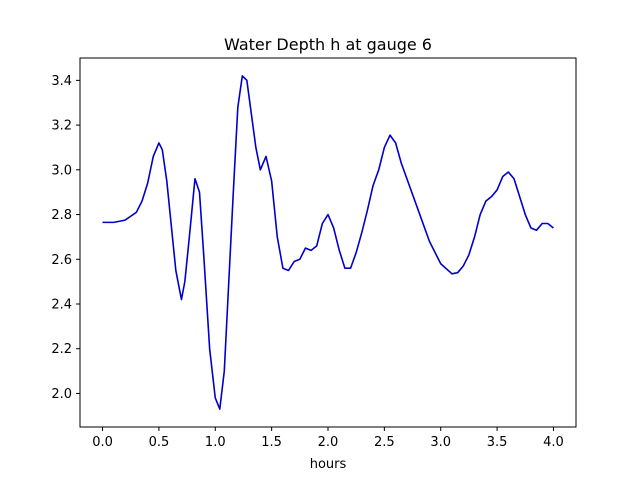  Describe the element at coordinates (497, 442) in the screenshot. I see `x-tick-label-7: 3.5` at that location.